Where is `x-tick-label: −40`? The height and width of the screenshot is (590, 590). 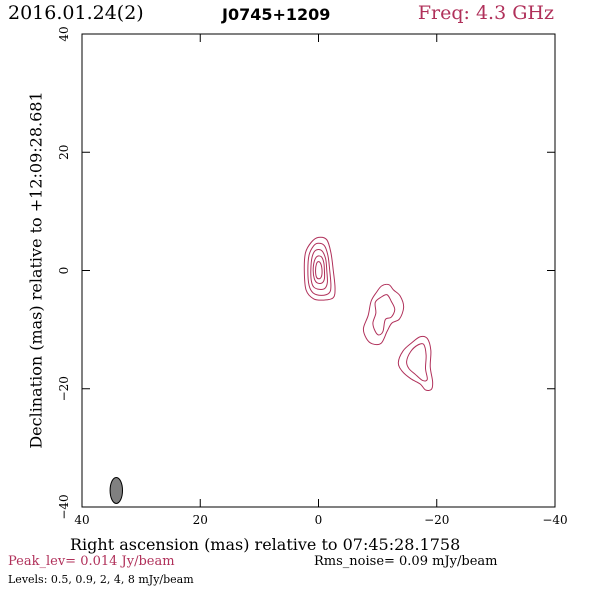 x-tick-label: −40 is located at coordinates (554, 520).